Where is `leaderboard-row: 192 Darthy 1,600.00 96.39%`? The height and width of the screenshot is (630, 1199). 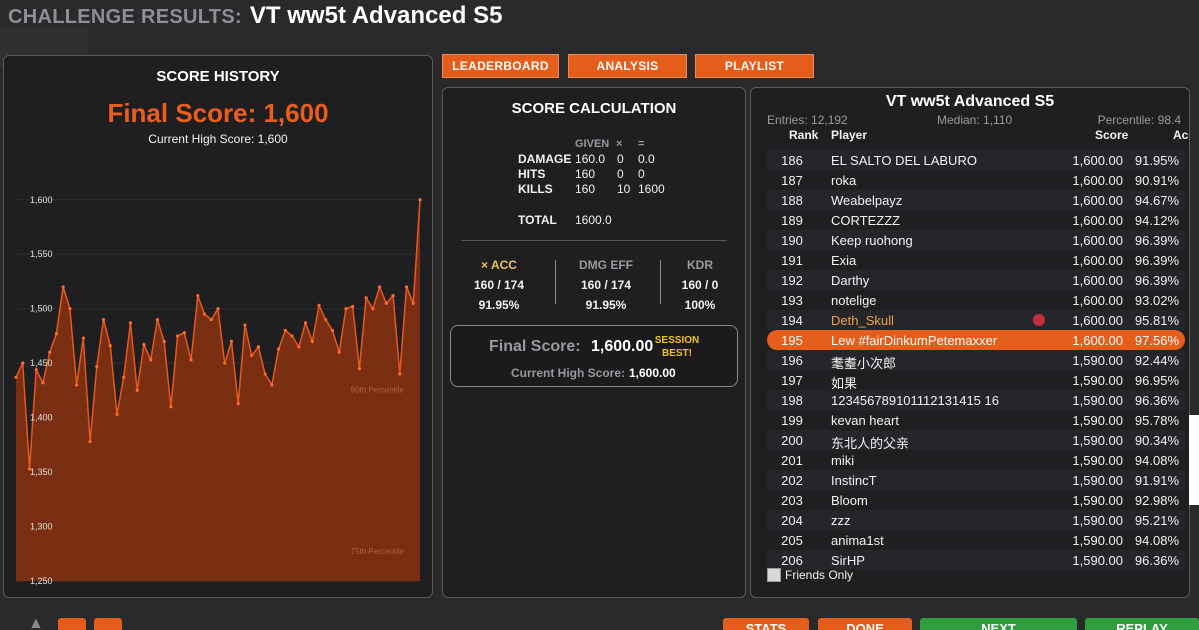 leaderboard-row: 192 Darthy 1,600.00 96.39% is located at coordinates (976, 280).